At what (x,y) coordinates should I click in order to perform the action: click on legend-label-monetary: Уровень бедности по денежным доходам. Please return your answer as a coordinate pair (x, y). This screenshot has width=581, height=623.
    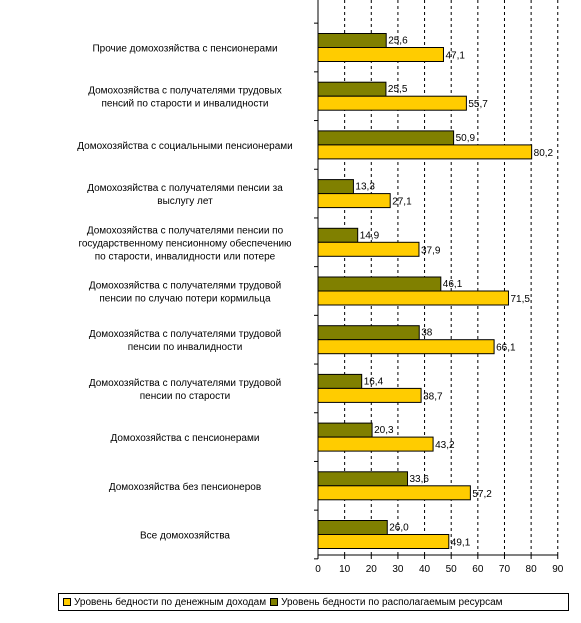
    Looking at the image, I should click on (170, 602).